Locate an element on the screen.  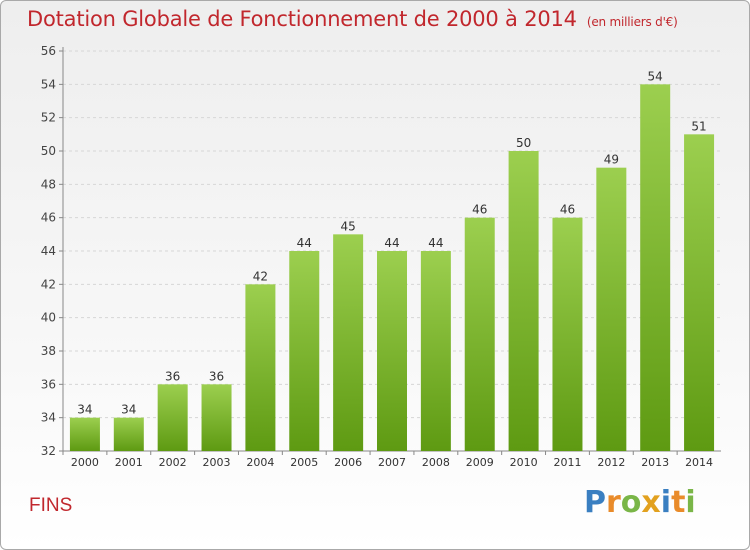
x-tick-label: 2008 is located at coordinates (436, 462).